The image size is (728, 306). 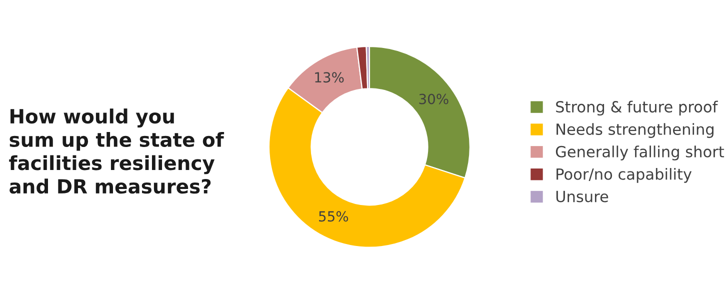 I want to click on data-label: 13%, so click(x=329, y=77).